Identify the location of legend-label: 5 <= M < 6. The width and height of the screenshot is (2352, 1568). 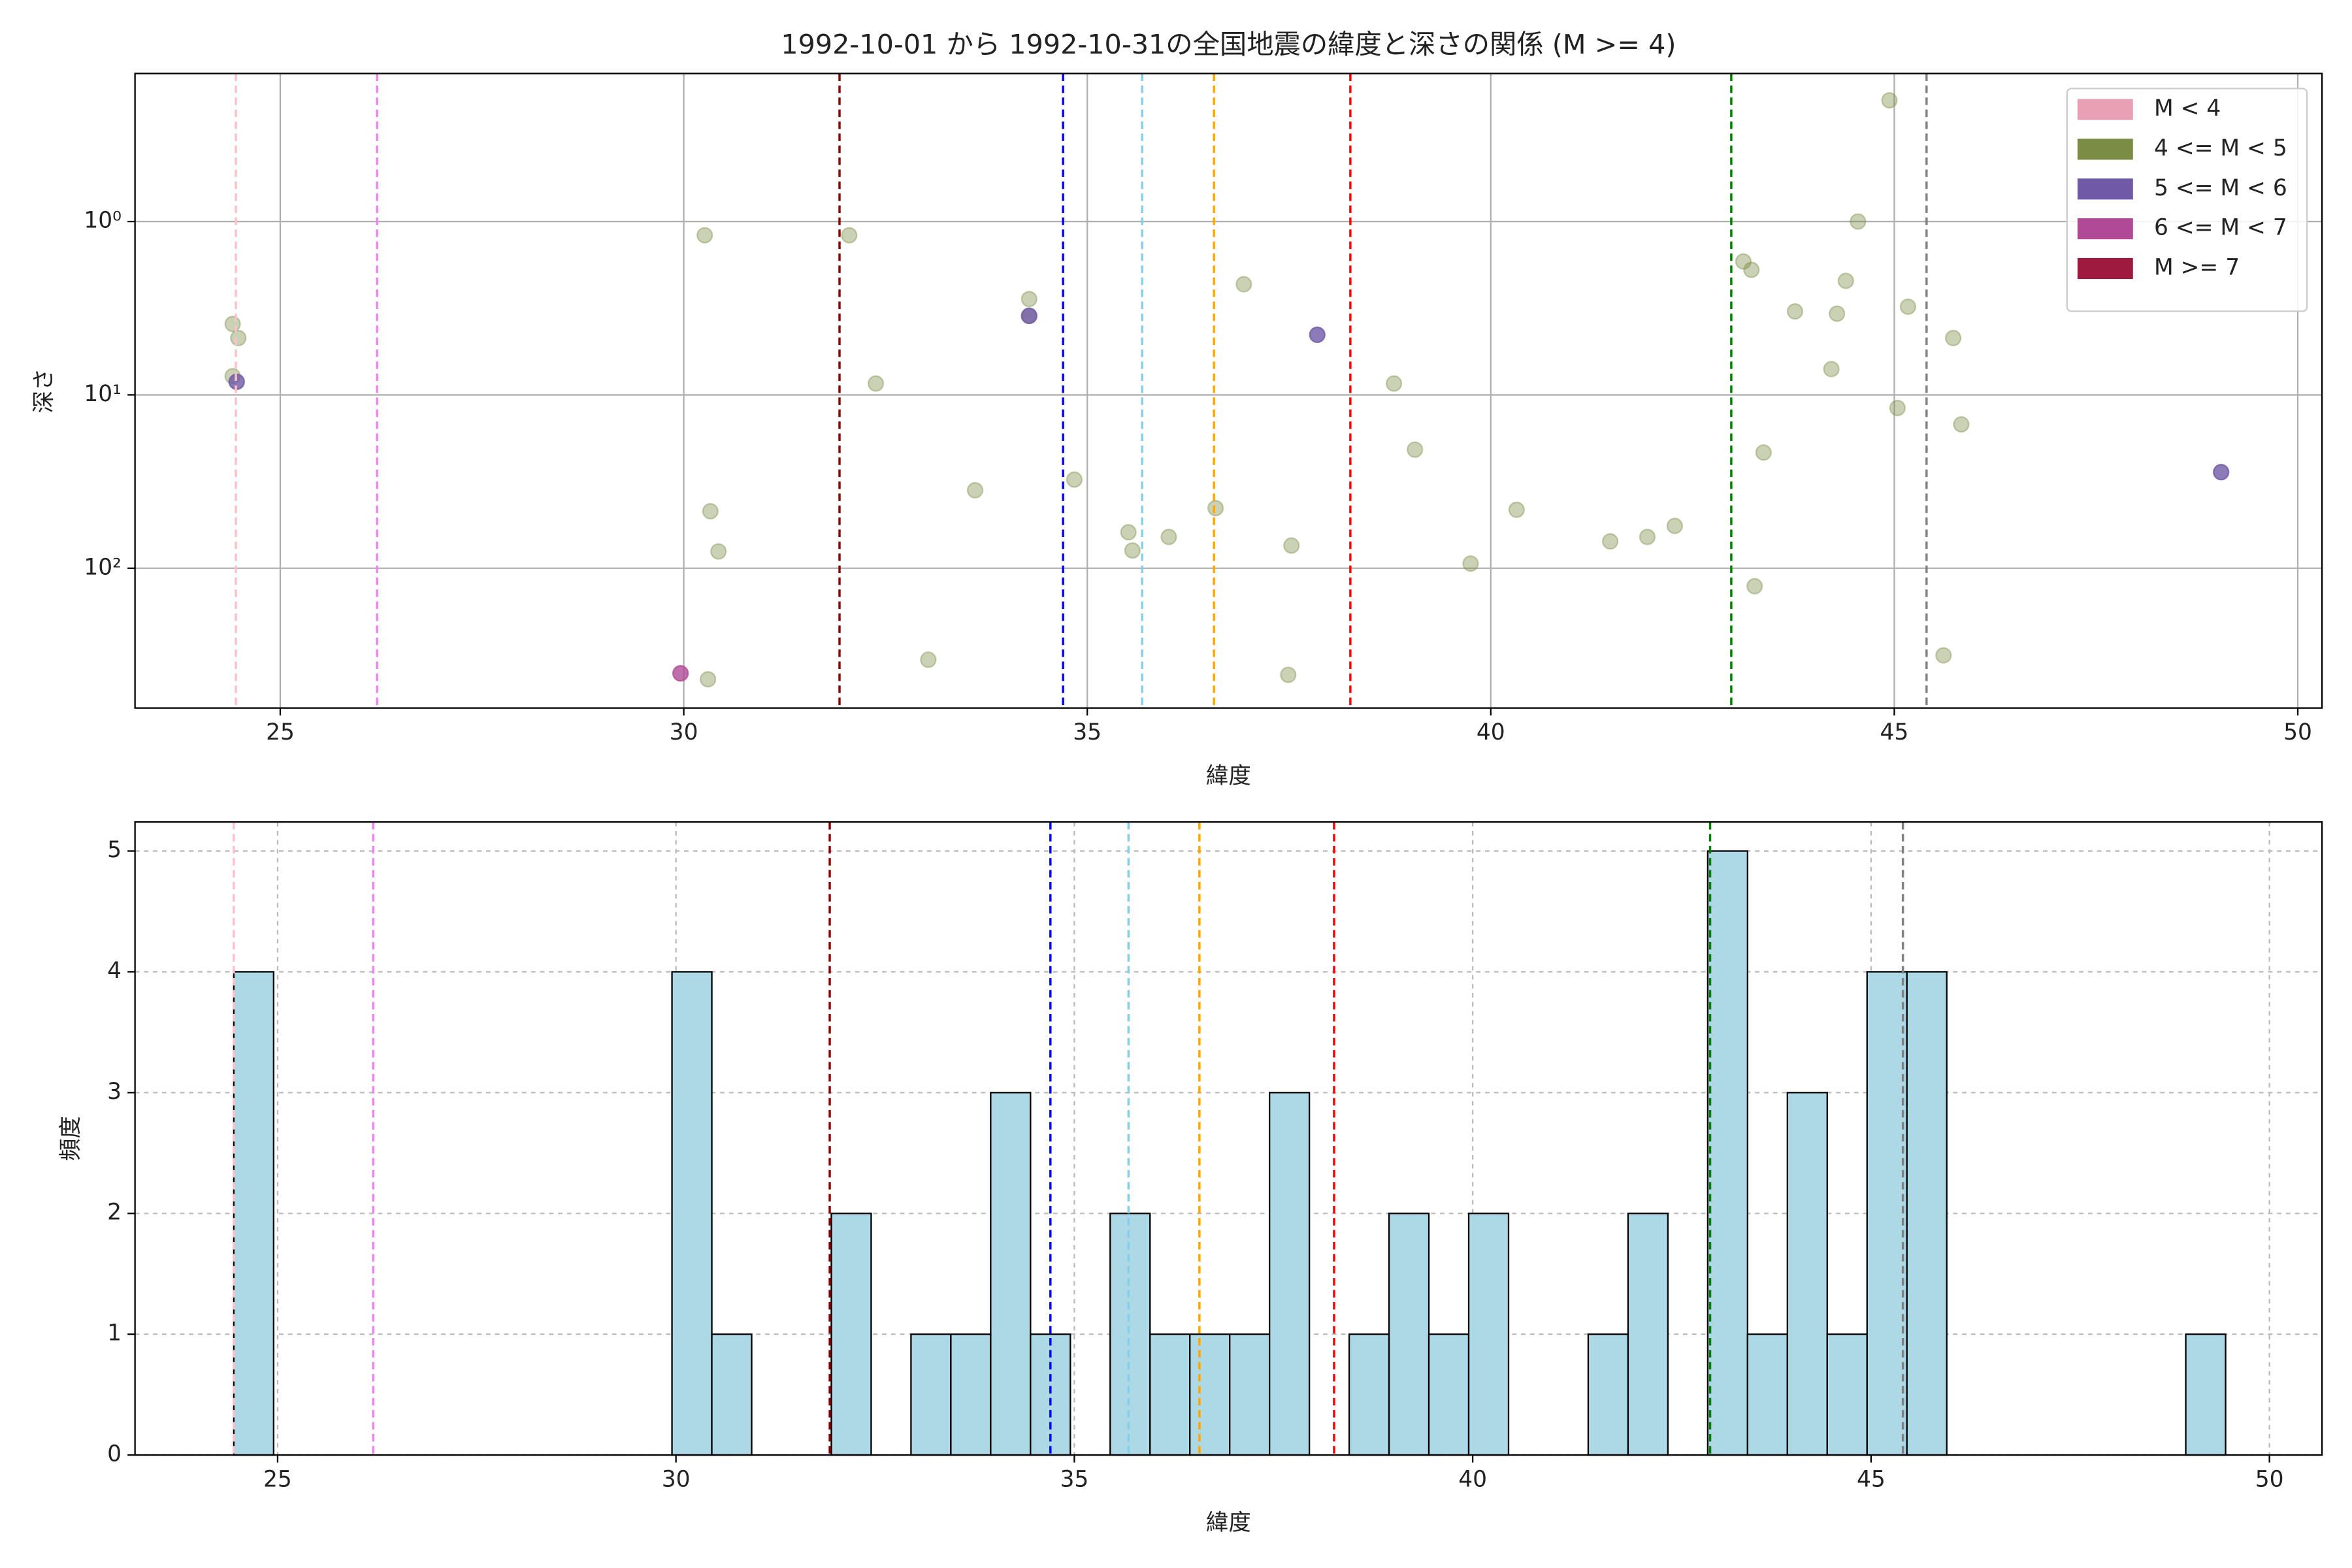
(2220, 188).